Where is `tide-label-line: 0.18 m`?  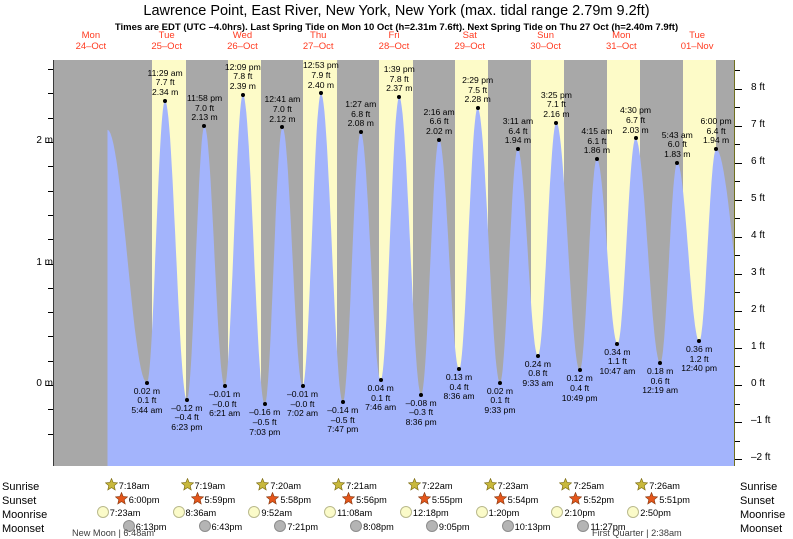 tide-label-line: 0.18 m is located at coordinates (660, 371).